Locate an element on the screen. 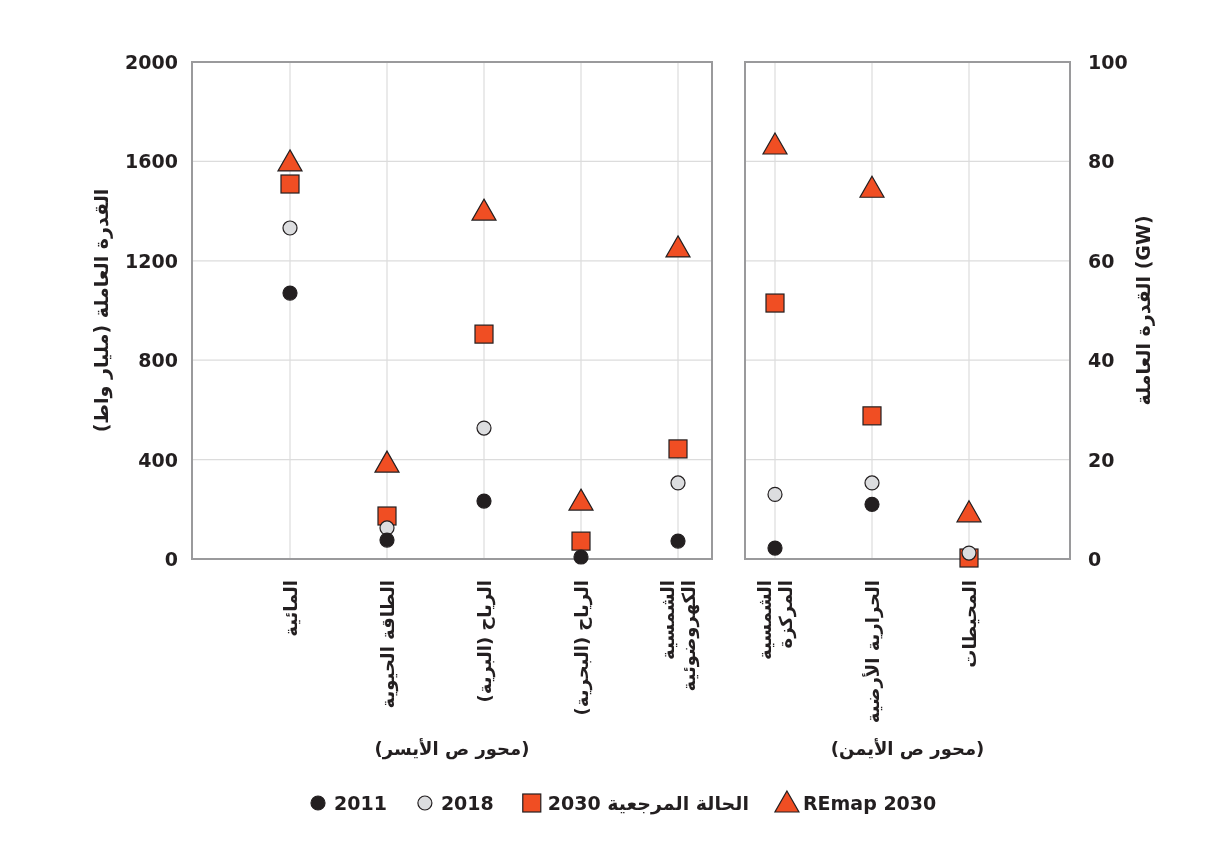 Image resolution: width=1208 pixels, height=848 pixels. y-tick-label: 1200 is located at coordinates (151, 260).